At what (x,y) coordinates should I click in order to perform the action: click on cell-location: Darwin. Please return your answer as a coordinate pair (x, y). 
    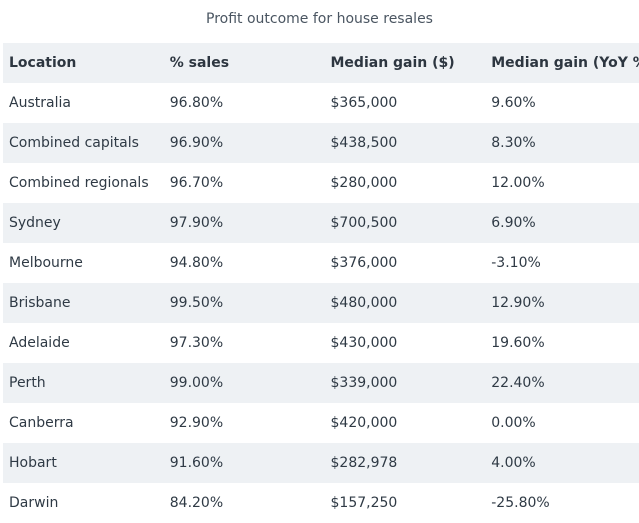
    Looking at the image, I should click on (83, 503).